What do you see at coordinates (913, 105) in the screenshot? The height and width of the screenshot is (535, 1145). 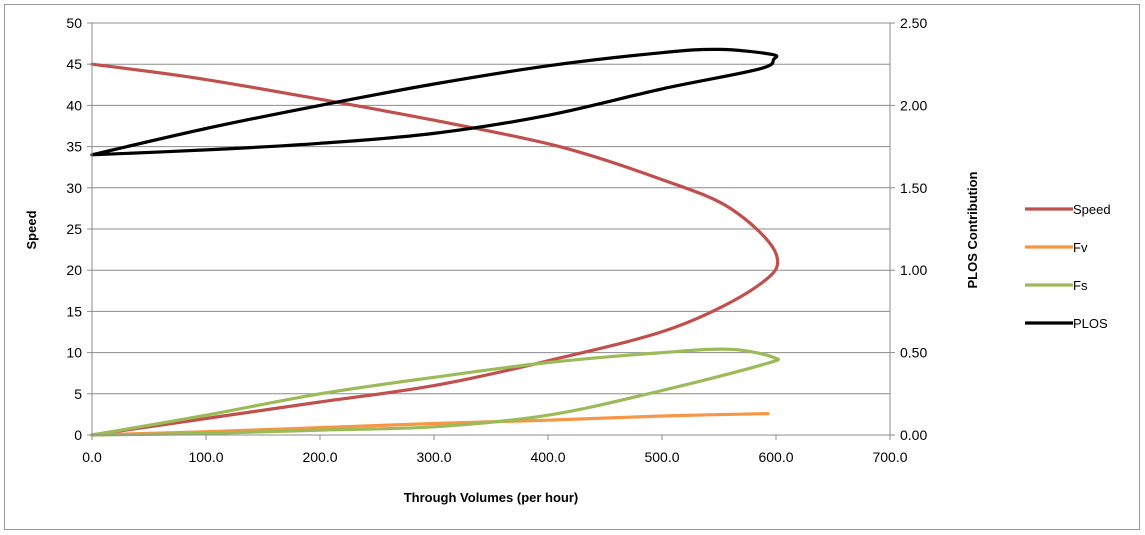 I see `y2-tick-label: 2.00` at bounding box center [913, 105].